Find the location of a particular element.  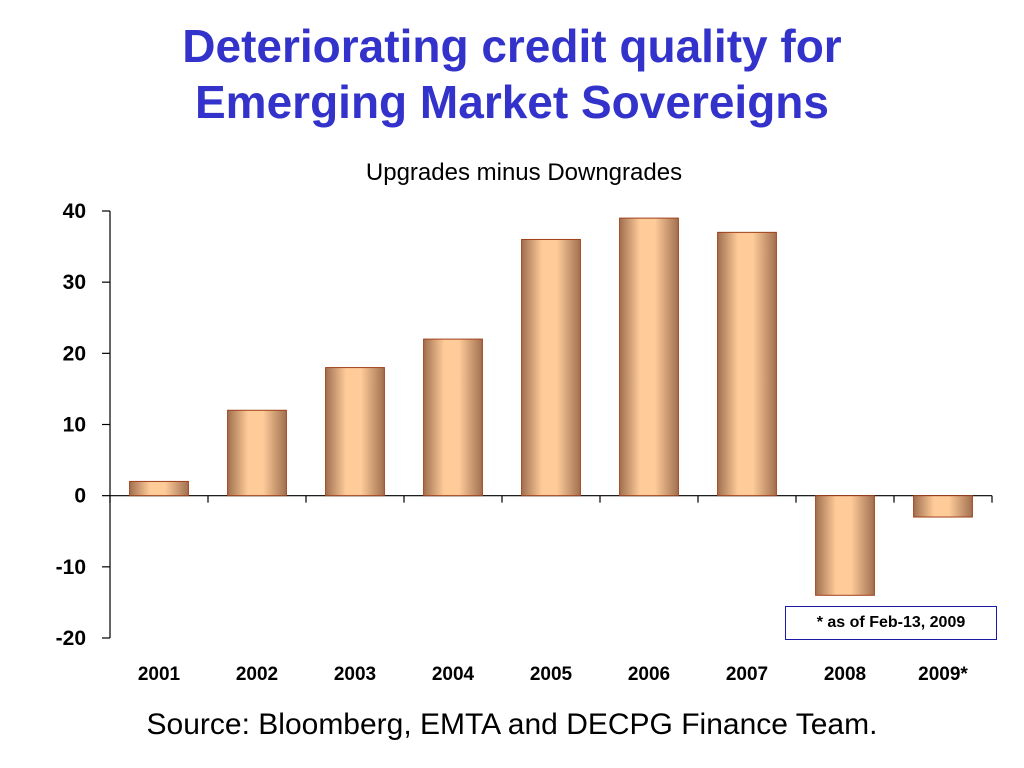

x-tick-label: 2008 is located at coordinates (845, 674).